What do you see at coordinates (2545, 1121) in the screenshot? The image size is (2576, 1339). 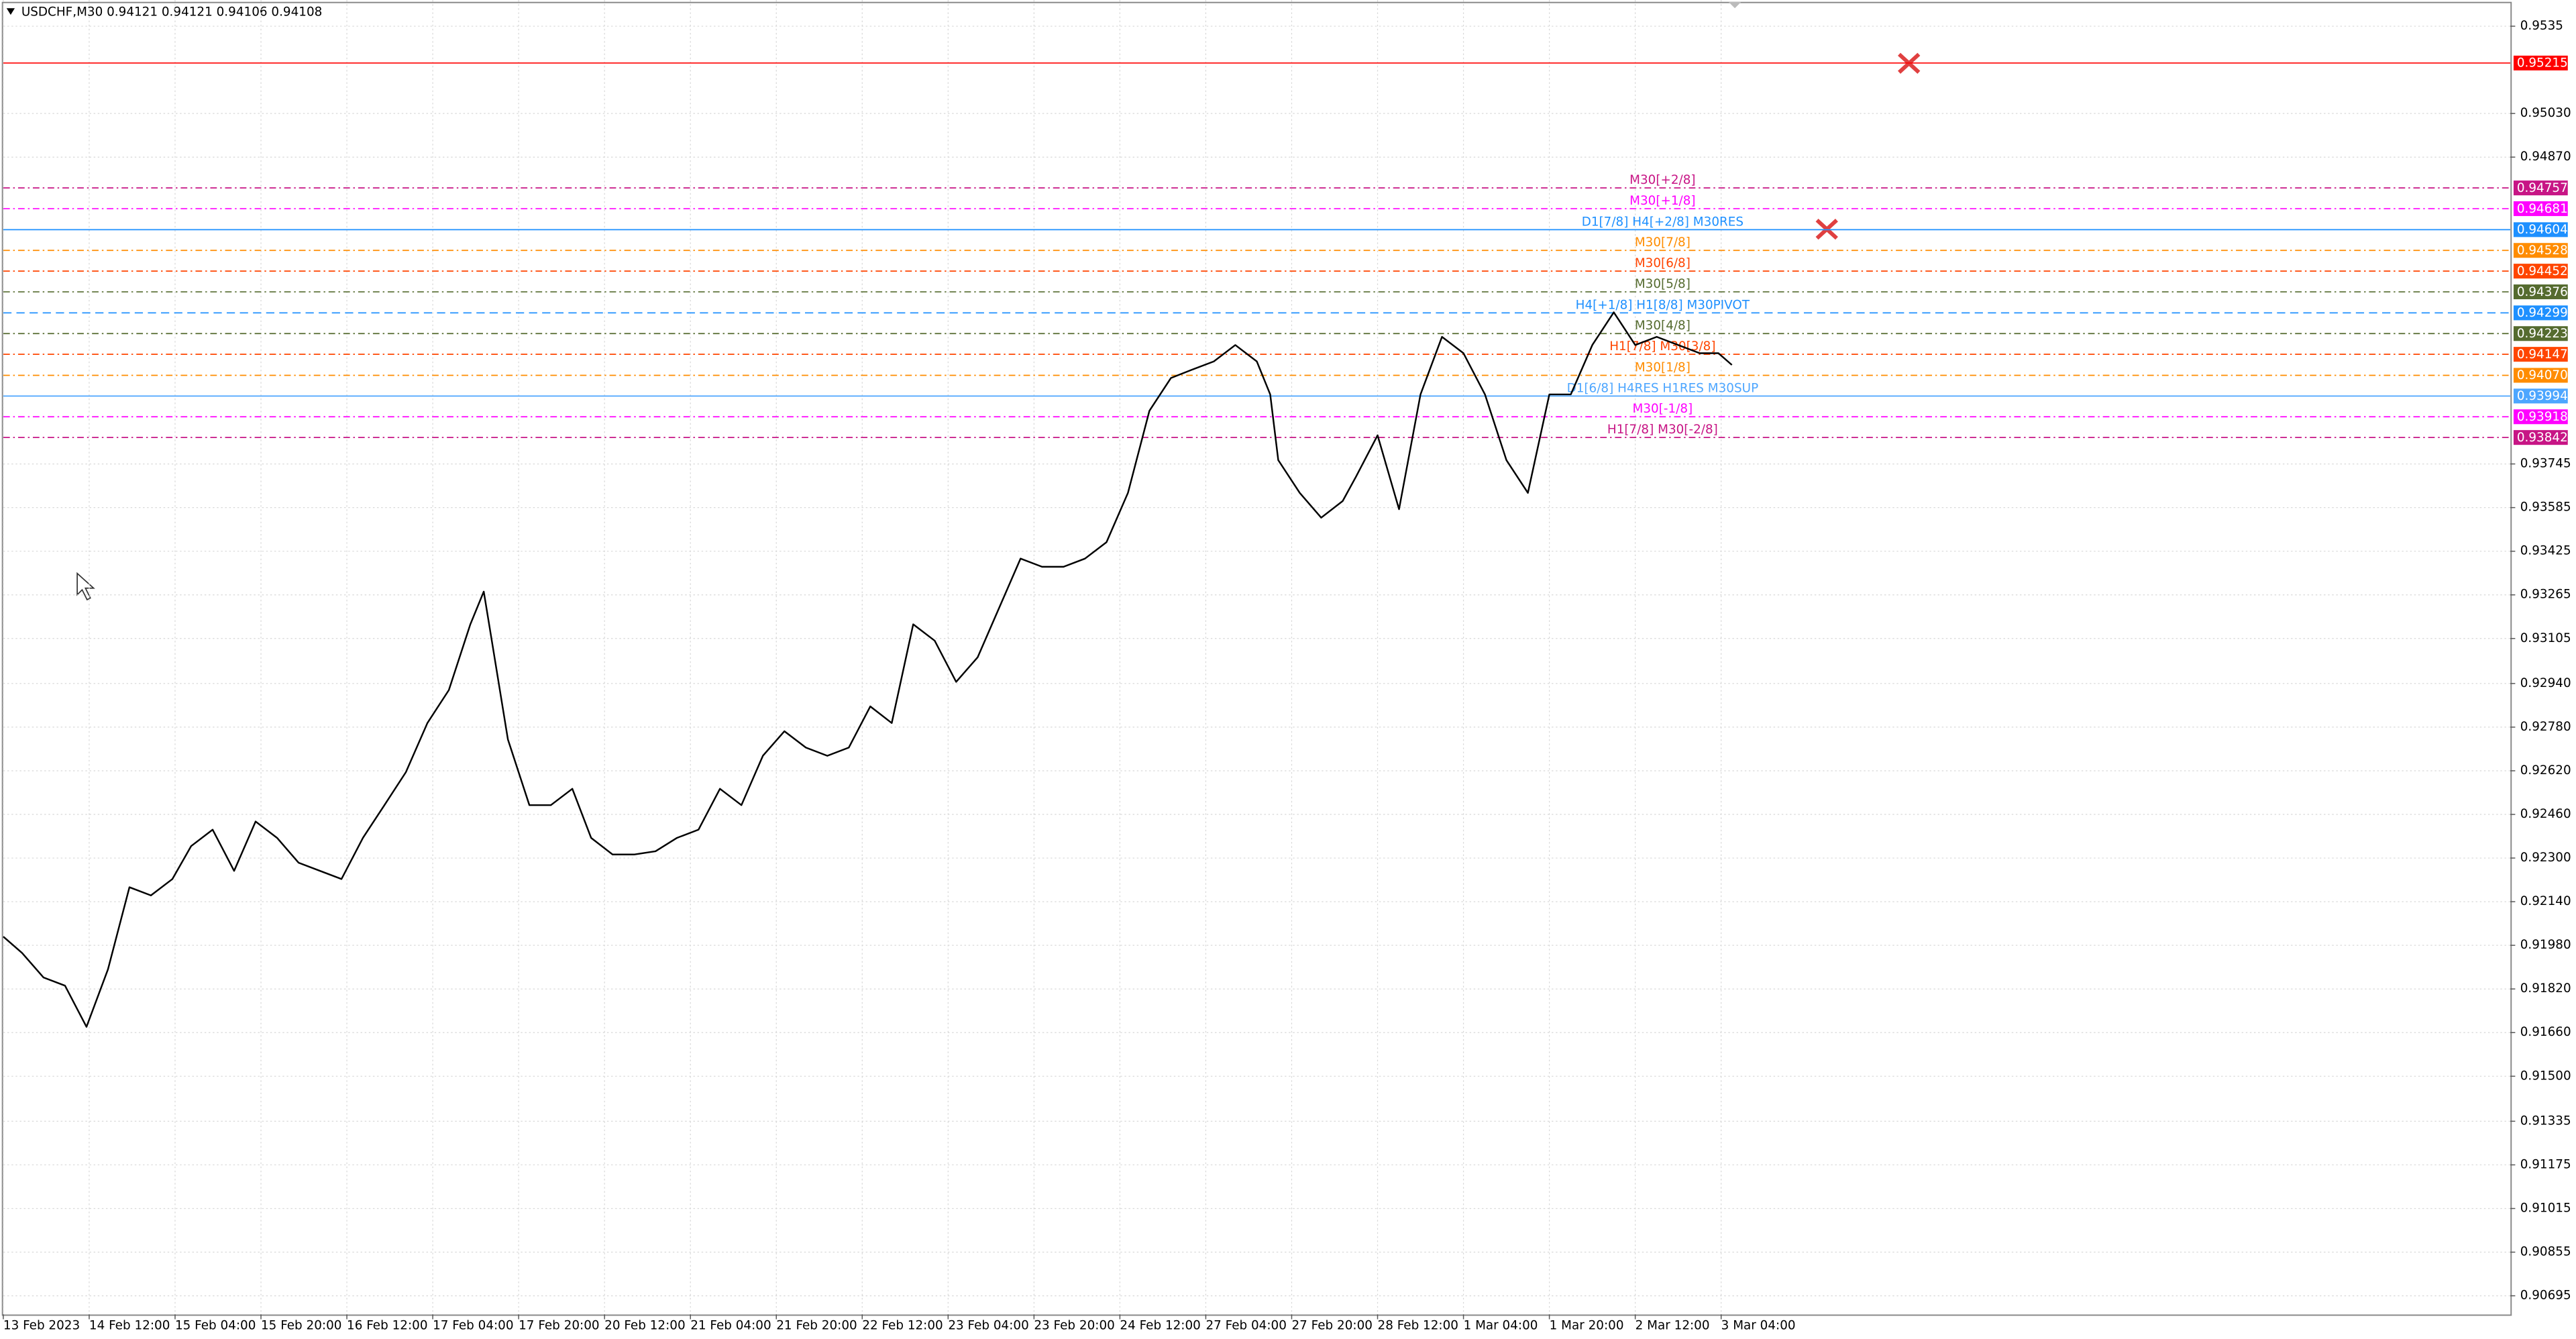 I see `y-tick-label: 0.91335` at bounding box center [2545, 1121].